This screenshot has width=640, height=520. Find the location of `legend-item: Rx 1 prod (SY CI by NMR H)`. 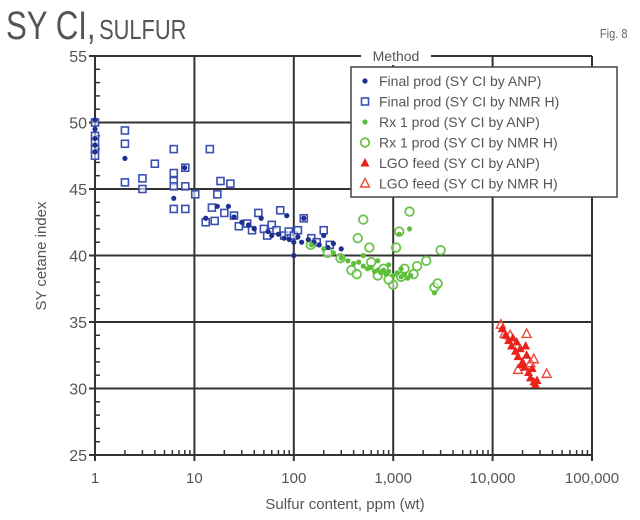

legend-item: Rx 1 prod (SY CI by NMR H) is located at coordinates (458, 143).